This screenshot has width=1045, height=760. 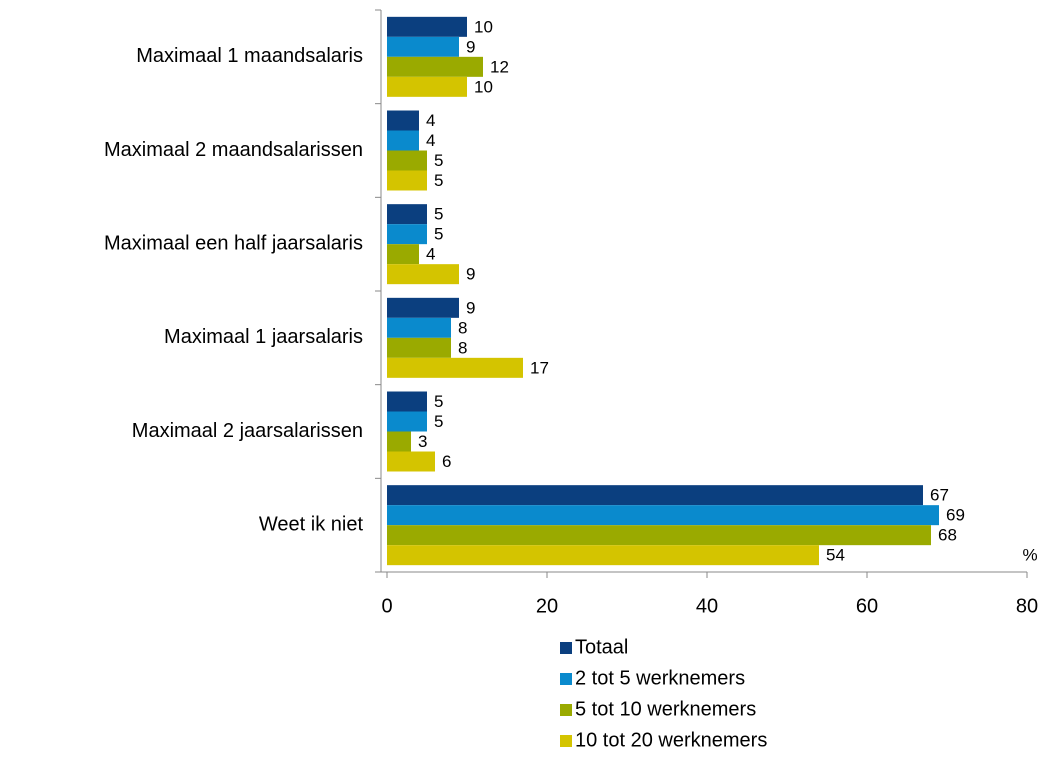 I want to click on data-label: 69, so click(x=955, y=515).